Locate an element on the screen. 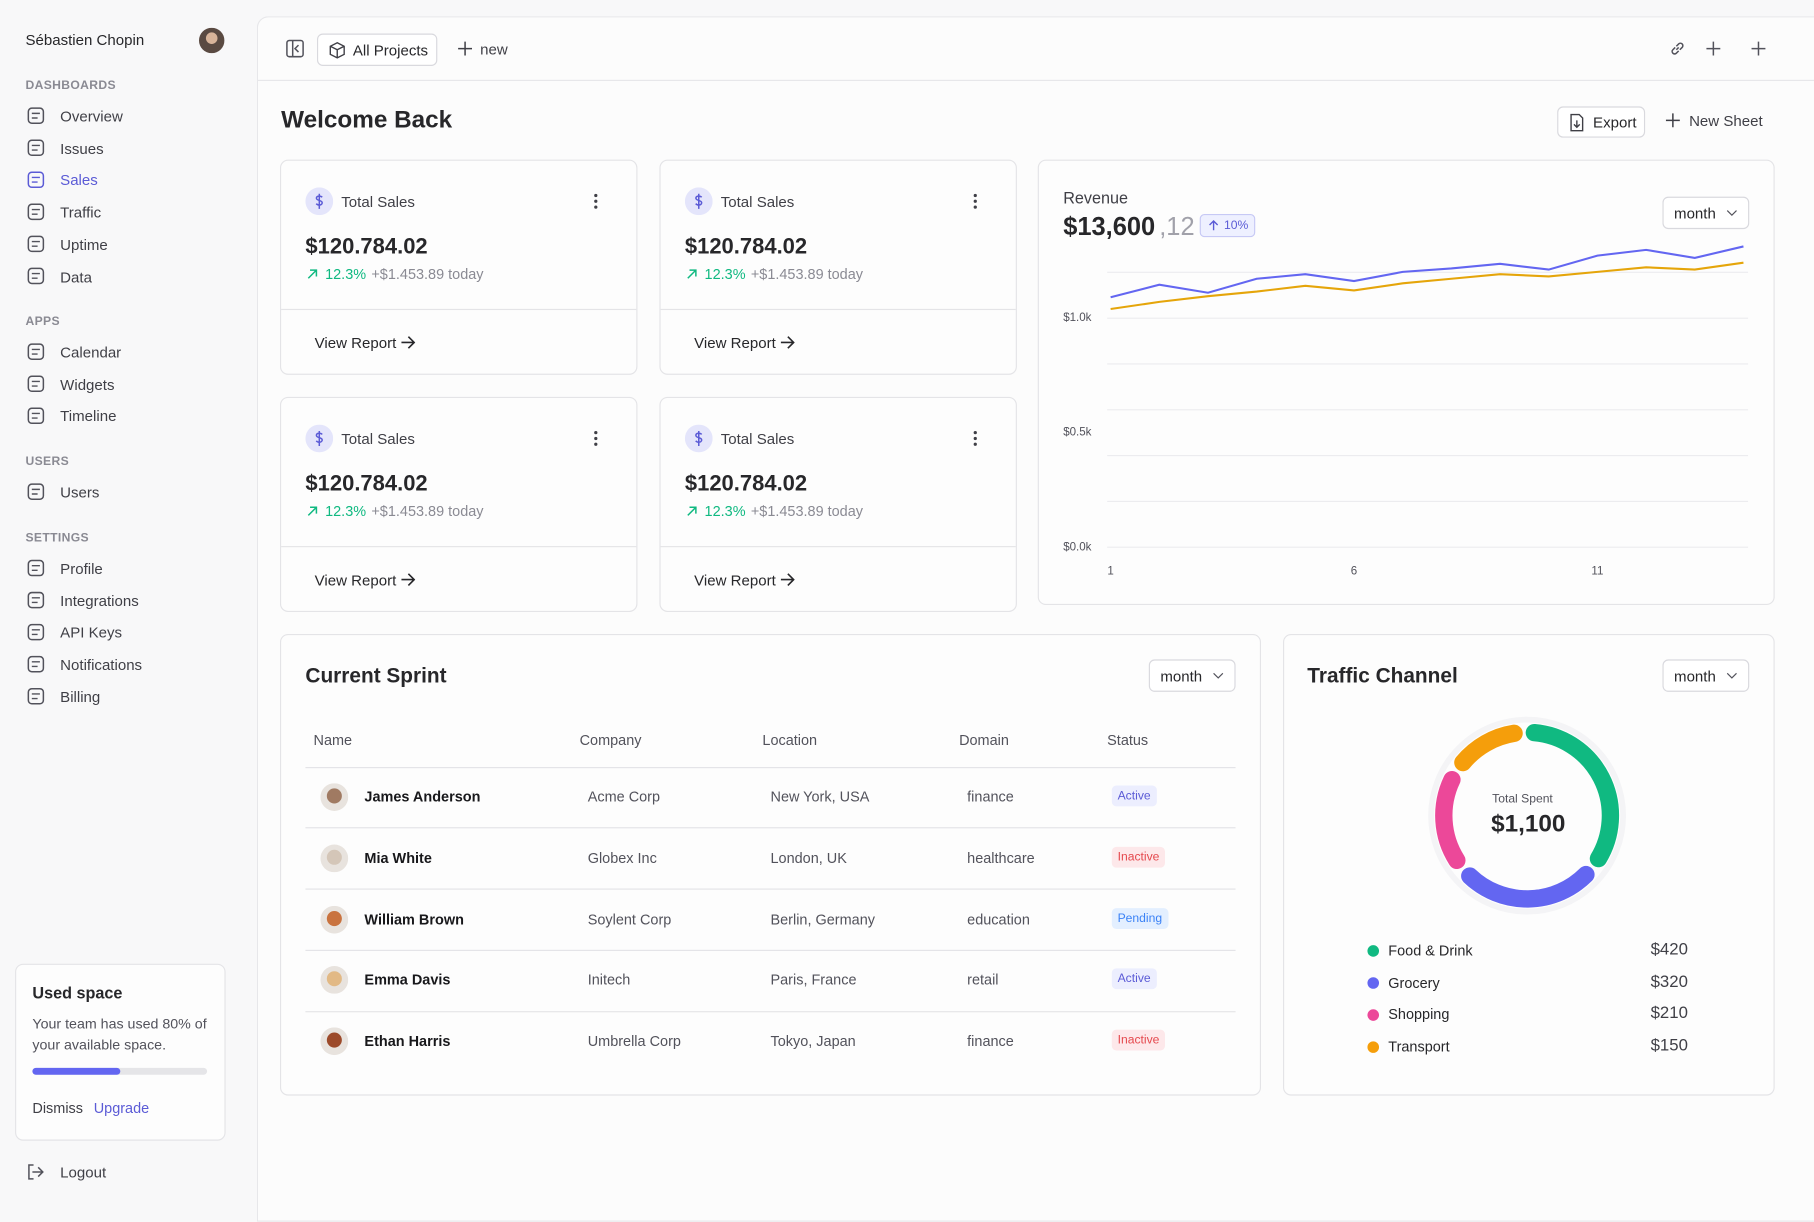 The image size is (1814, 1222). nav-item: Integrations is located at coordinates (99, 600).